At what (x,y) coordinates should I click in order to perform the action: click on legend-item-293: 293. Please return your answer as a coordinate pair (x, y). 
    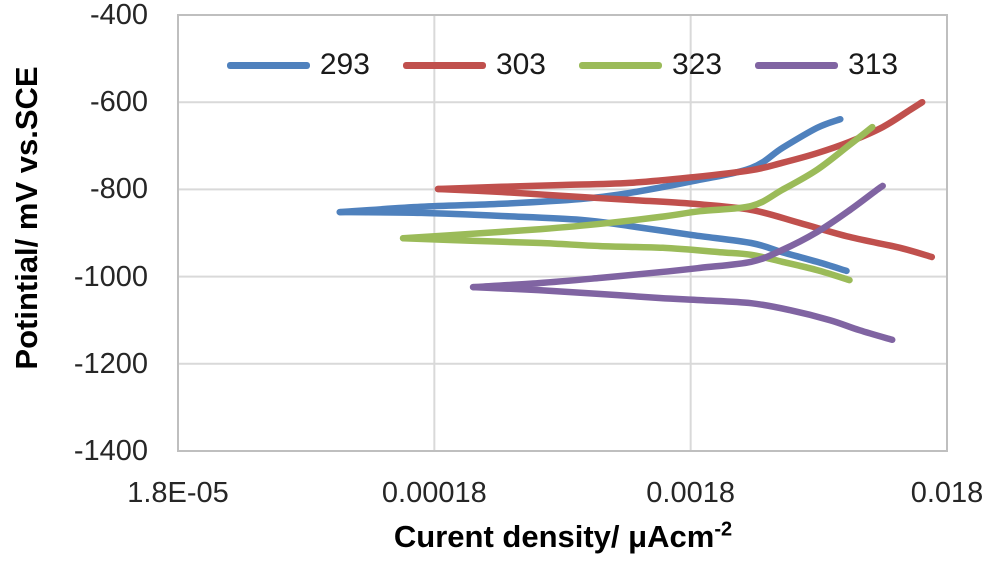
    Looking at the image, I should click on (298, 65).